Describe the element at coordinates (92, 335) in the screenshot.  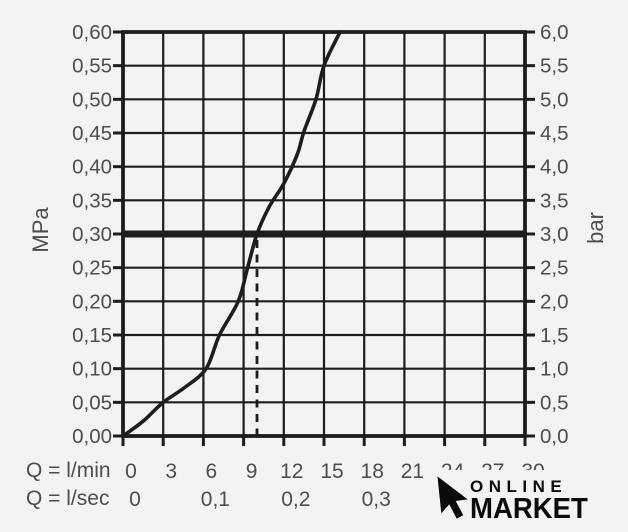
I see `y-axis-left-tick-label: 0,15` at that location.